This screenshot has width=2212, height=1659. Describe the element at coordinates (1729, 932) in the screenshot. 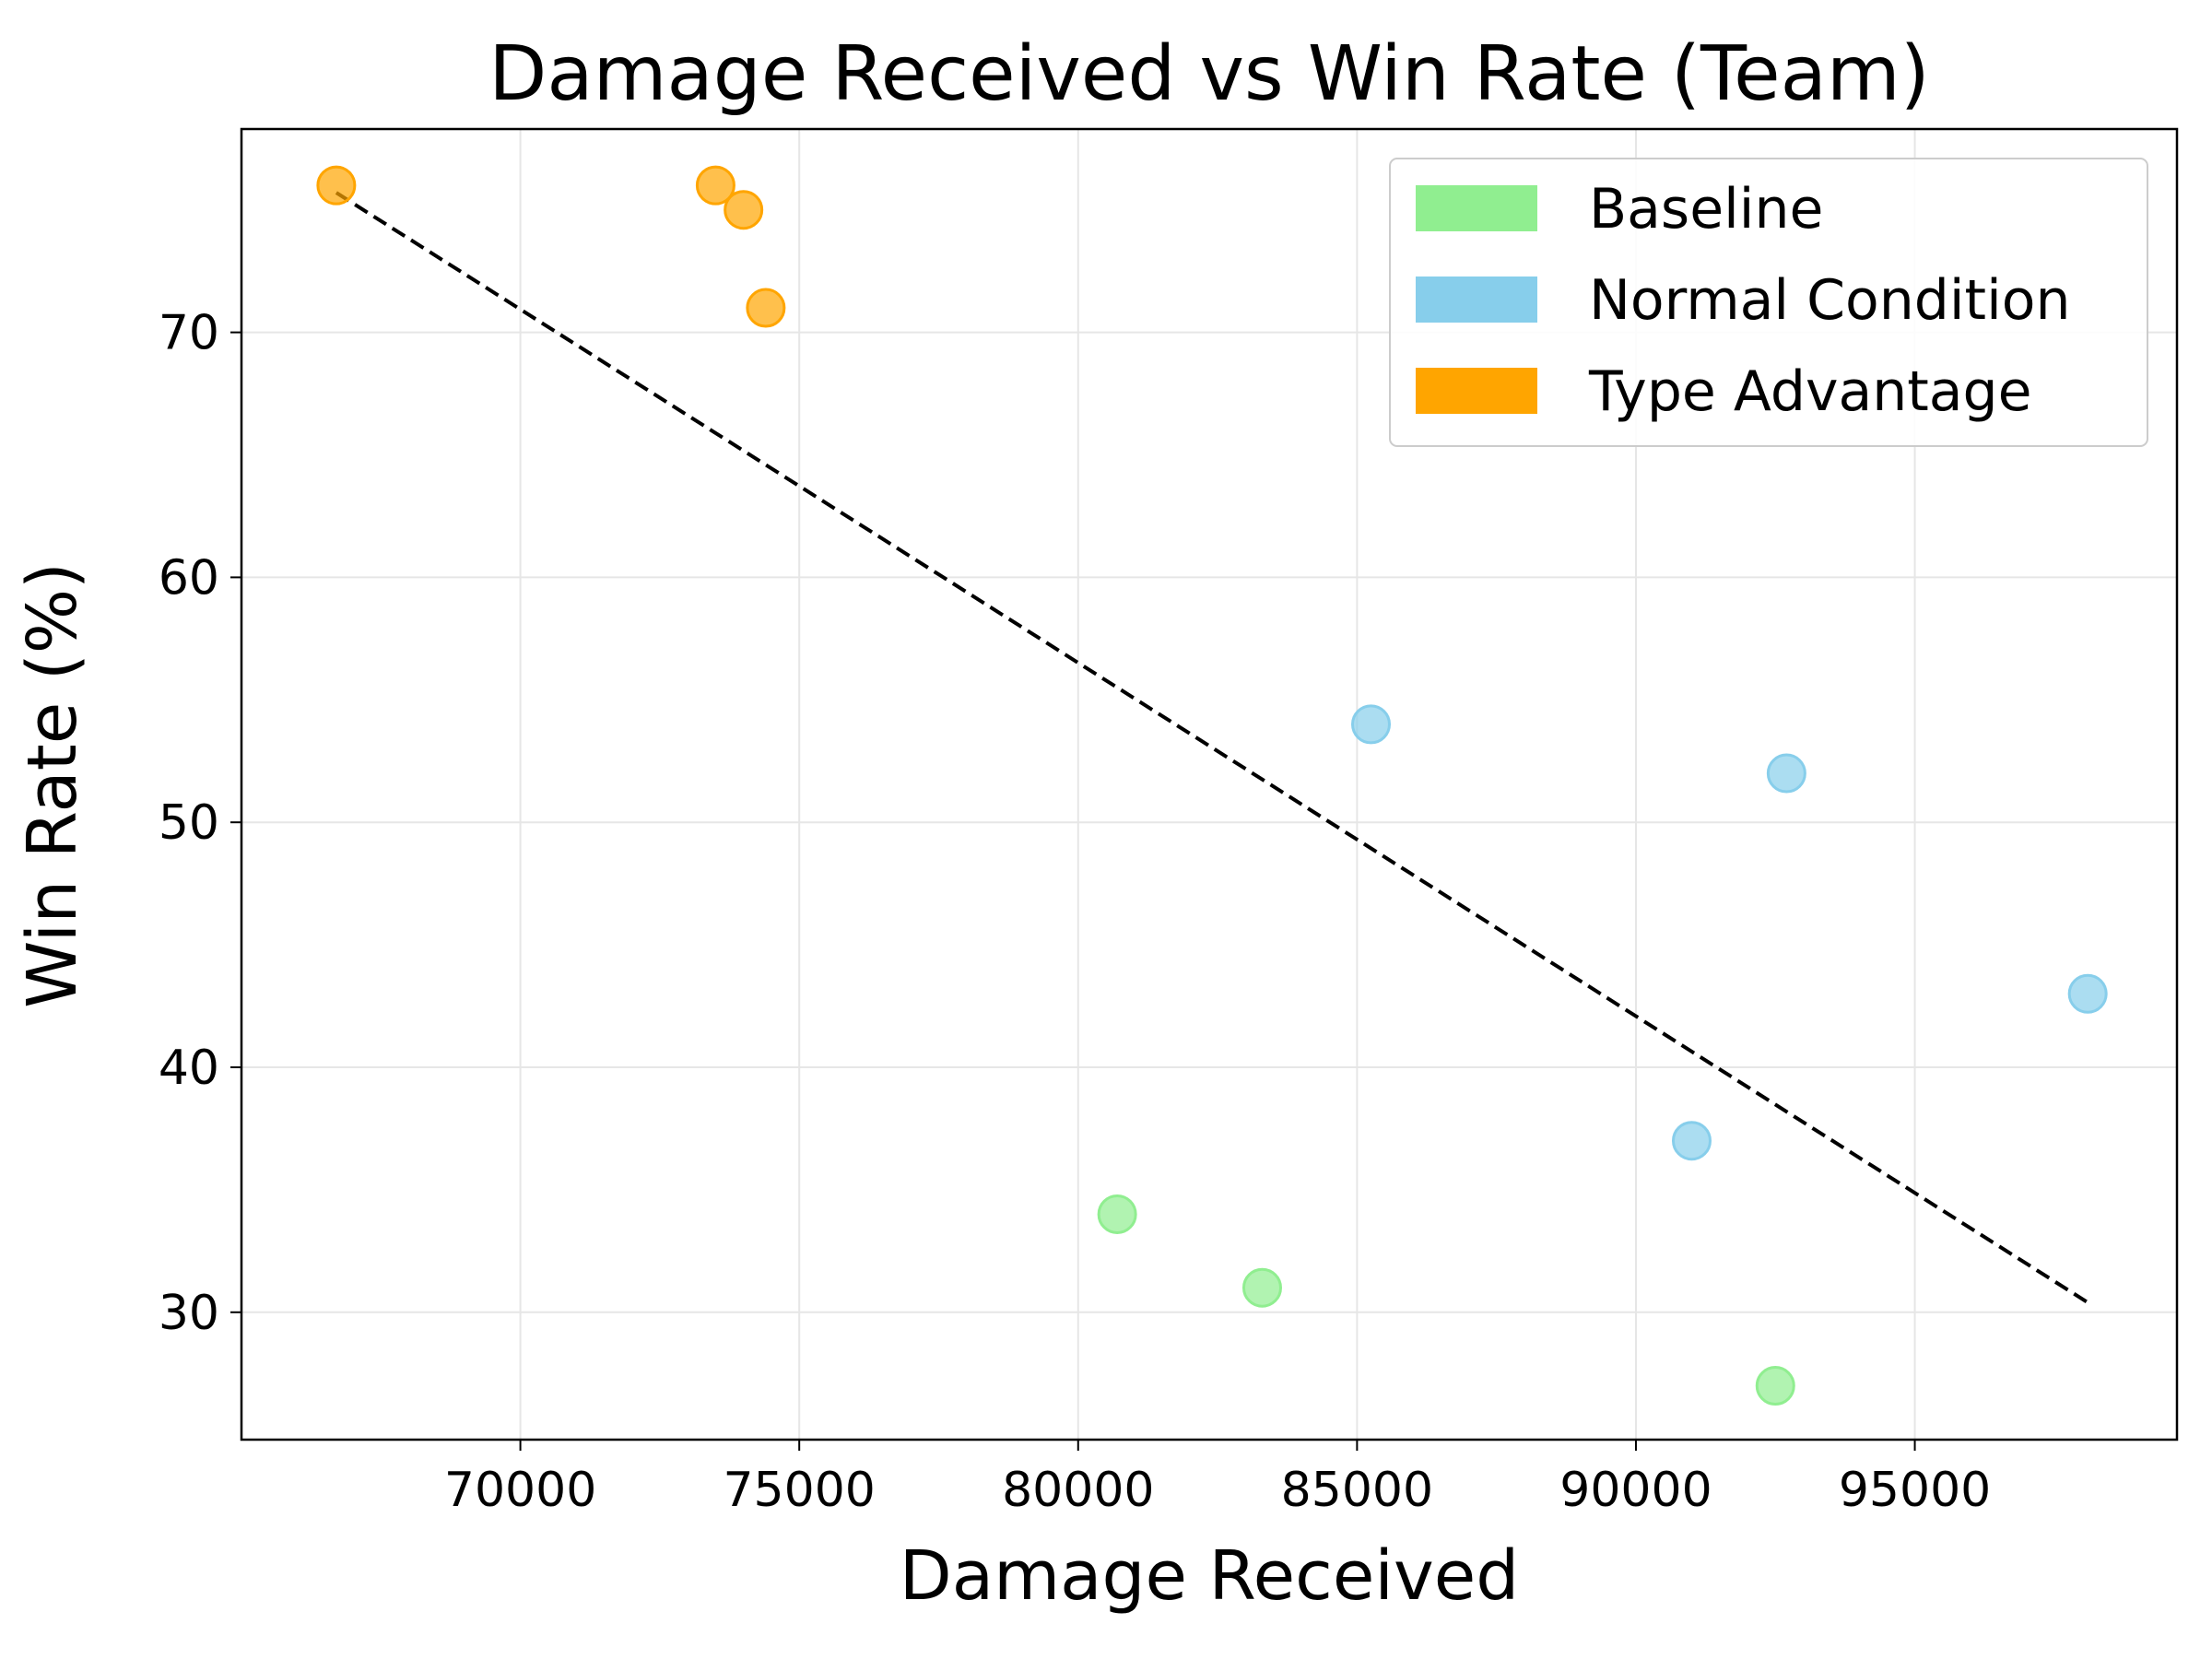

I see `series-normal-condition` at that location.